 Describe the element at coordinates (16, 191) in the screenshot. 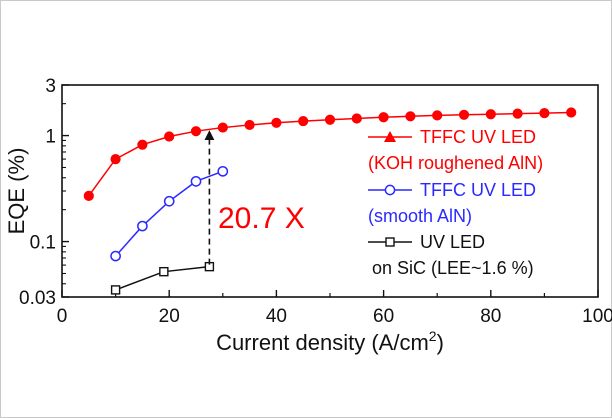

I see `y-axis-title: EQE (%)` at that location.